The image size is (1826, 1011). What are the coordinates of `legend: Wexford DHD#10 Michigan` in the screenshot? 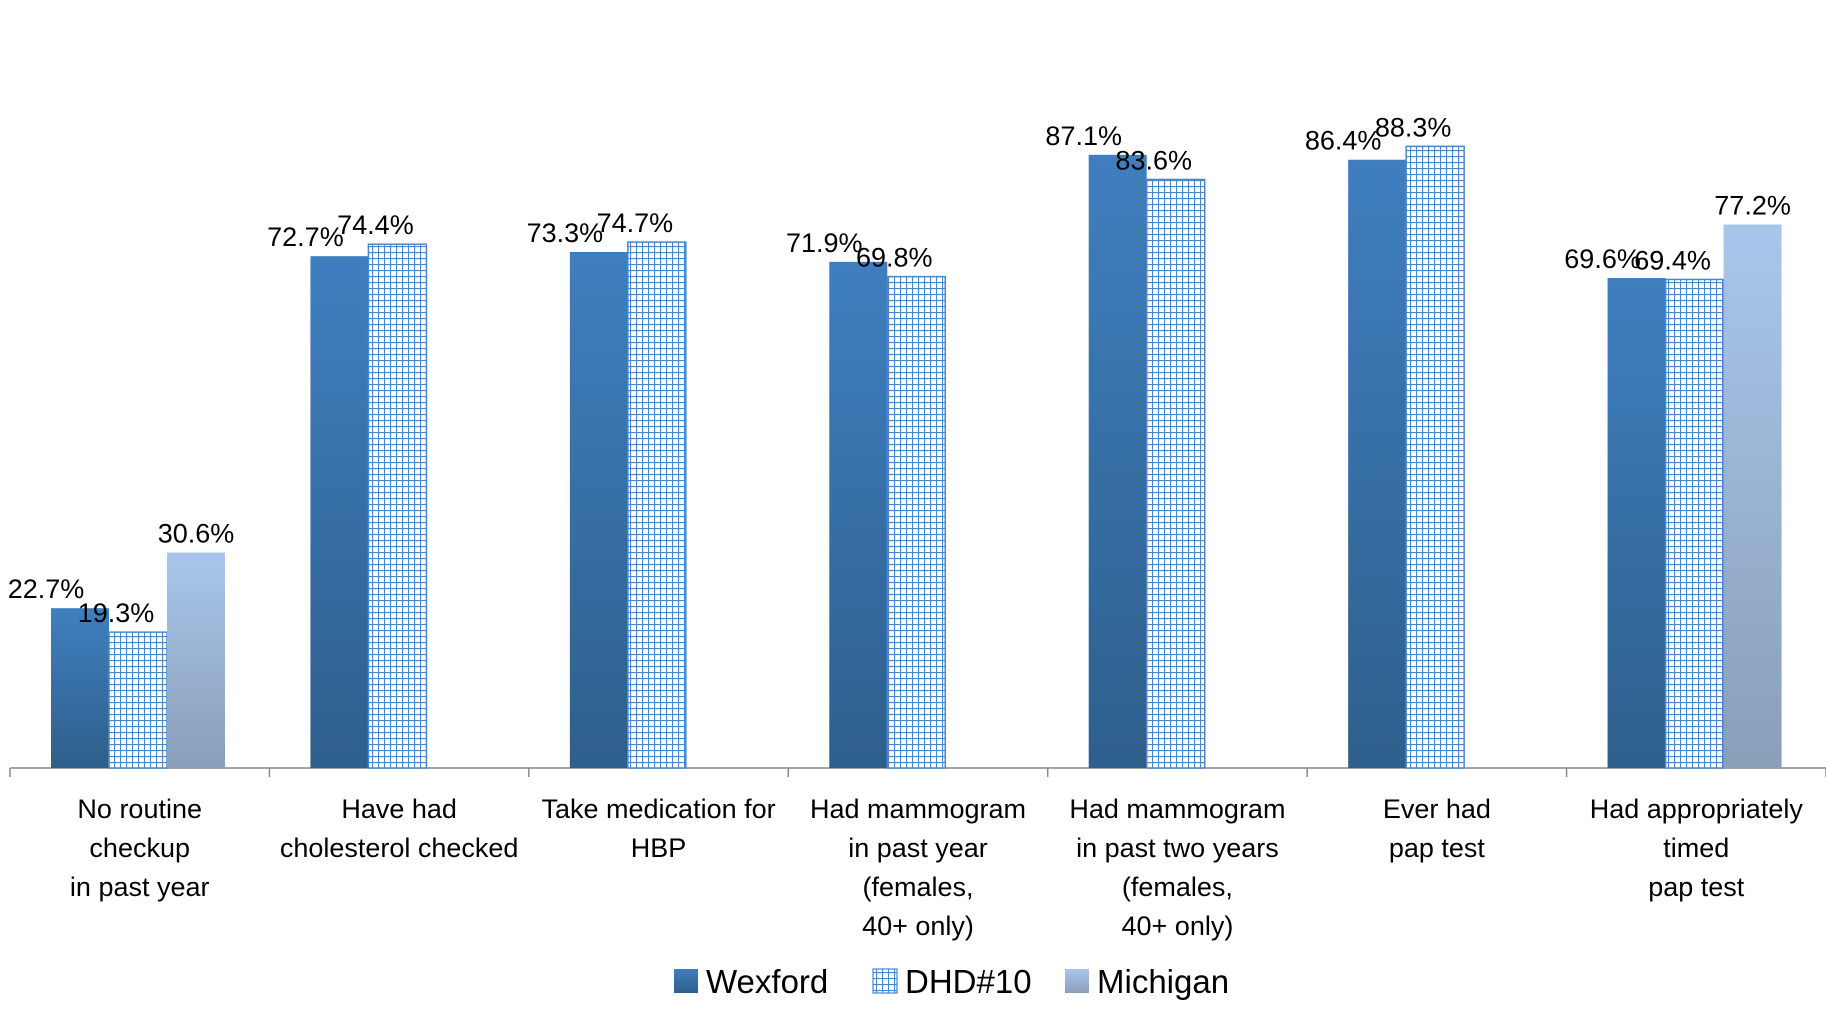 It's located at (951, 981).